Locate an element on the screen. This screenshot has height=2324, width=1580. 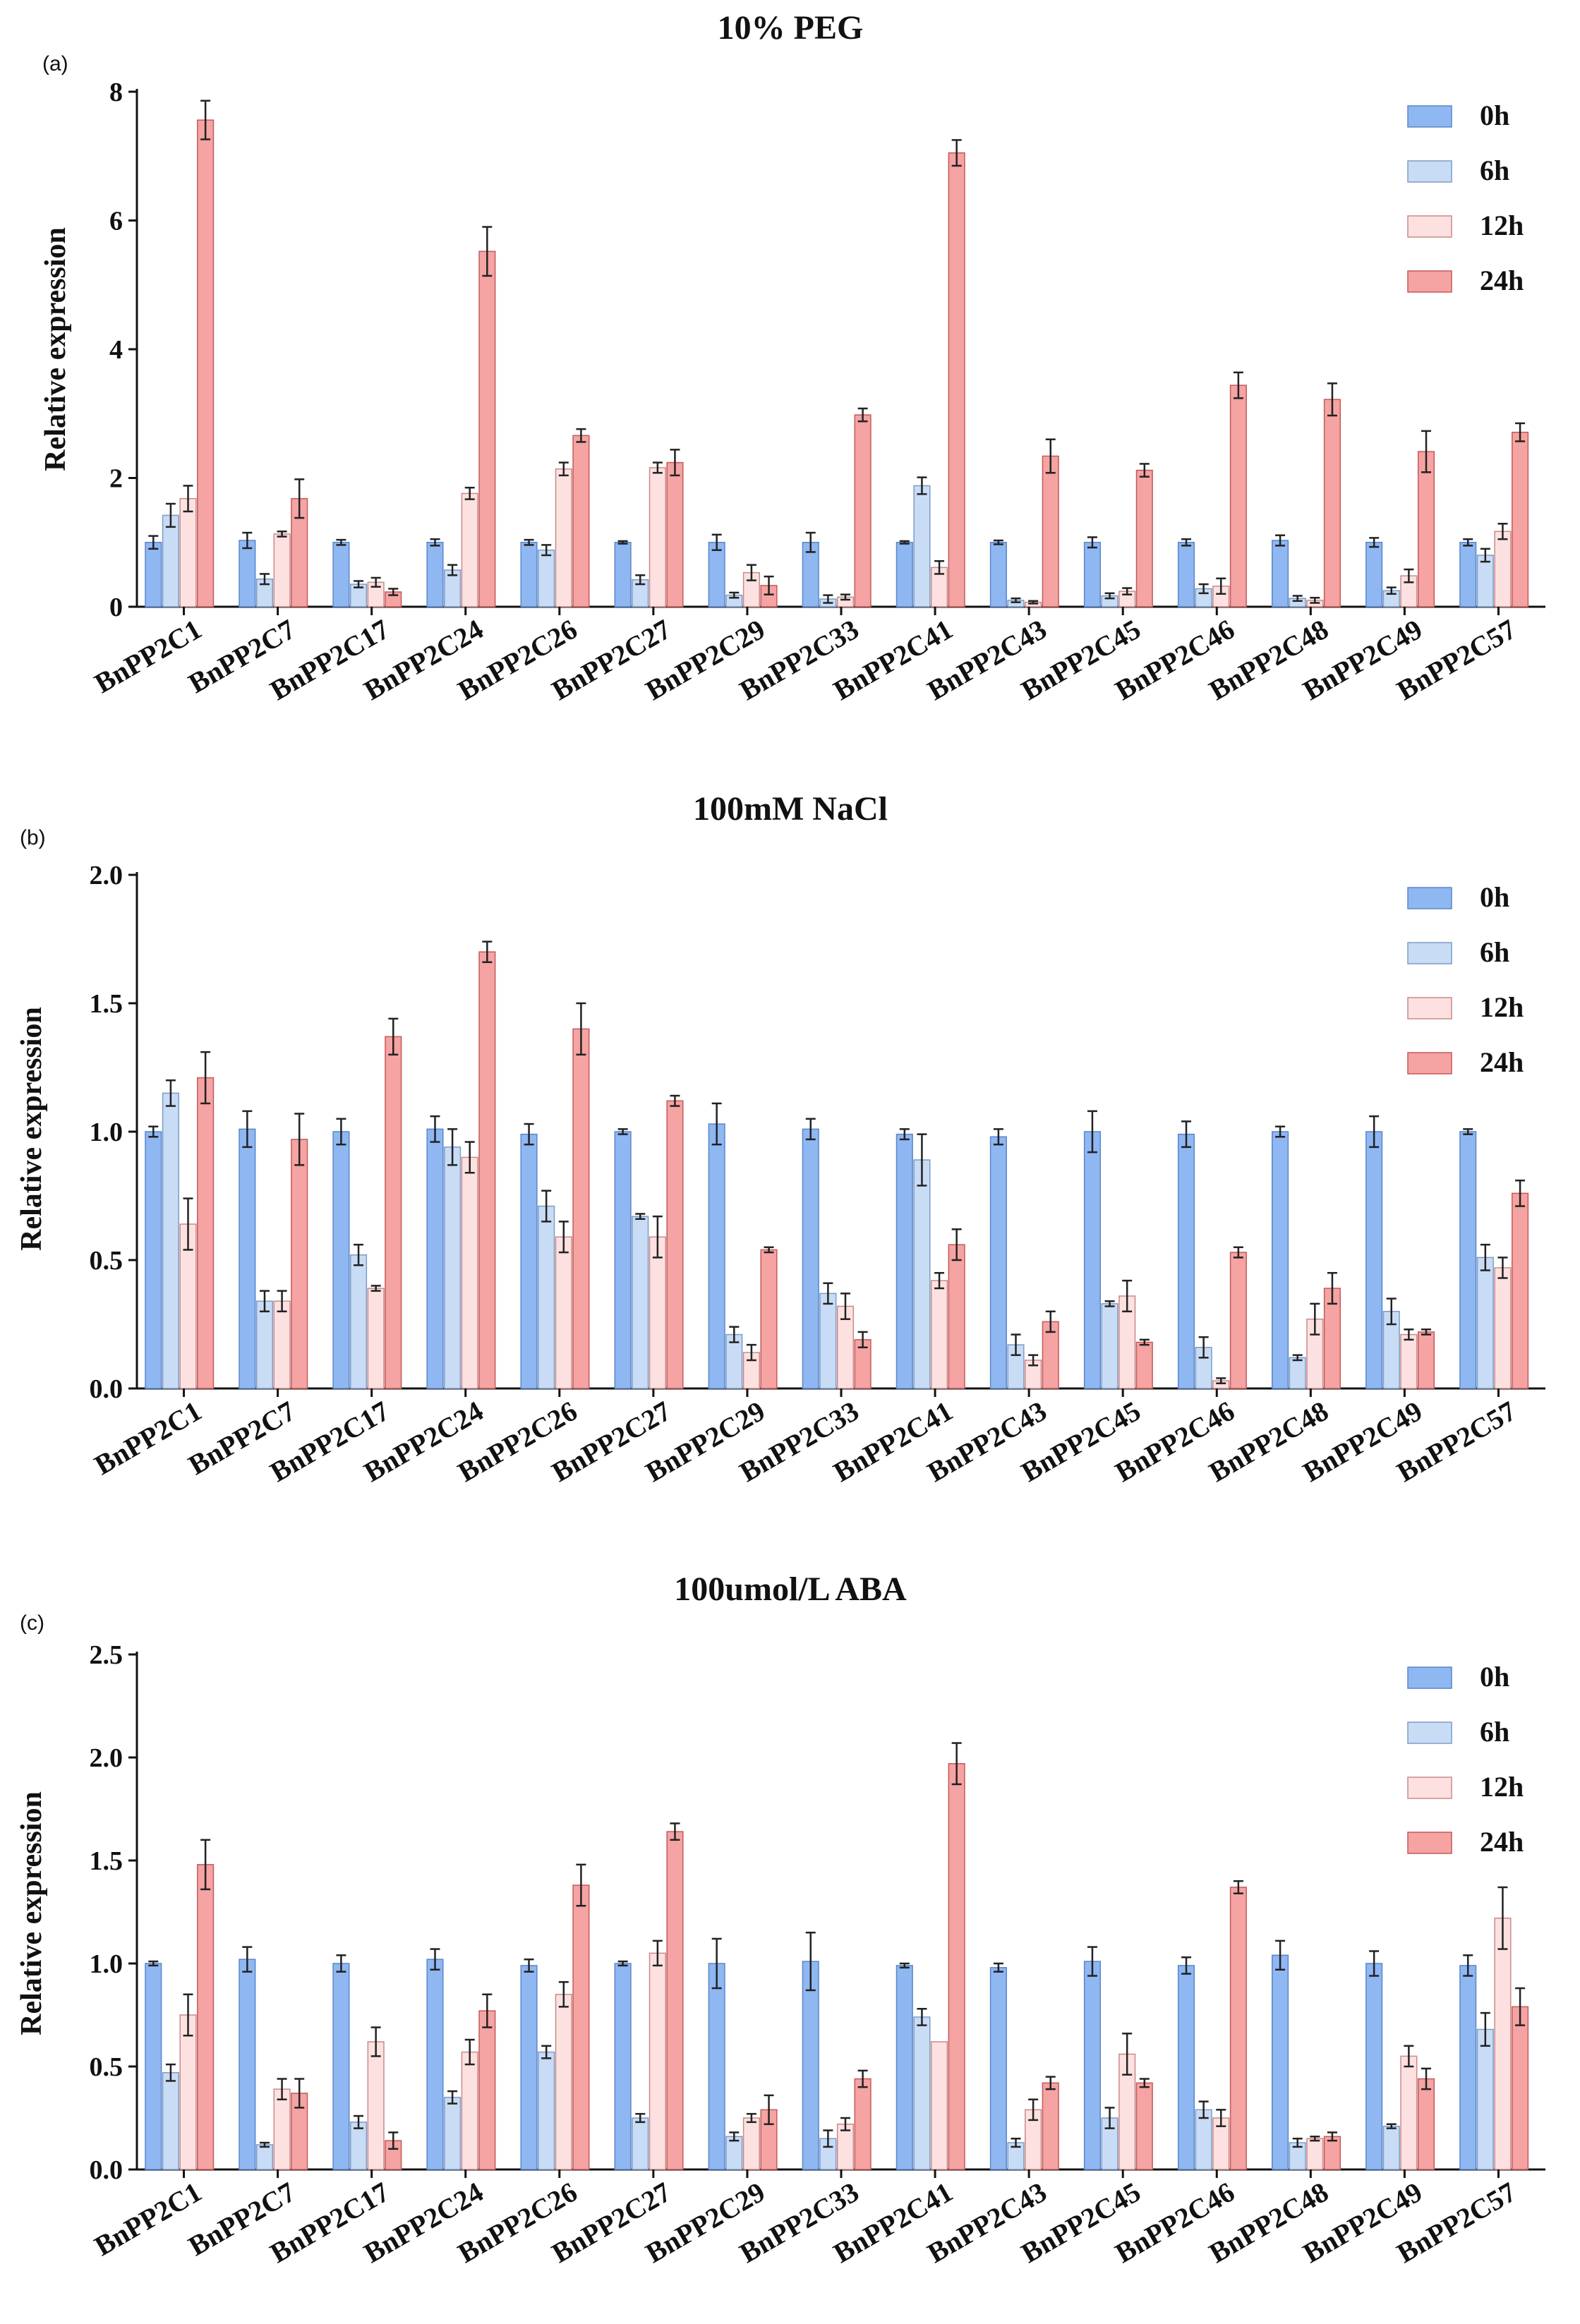
y-tick-label: 0.0 is located at coordinates (106, 2170).